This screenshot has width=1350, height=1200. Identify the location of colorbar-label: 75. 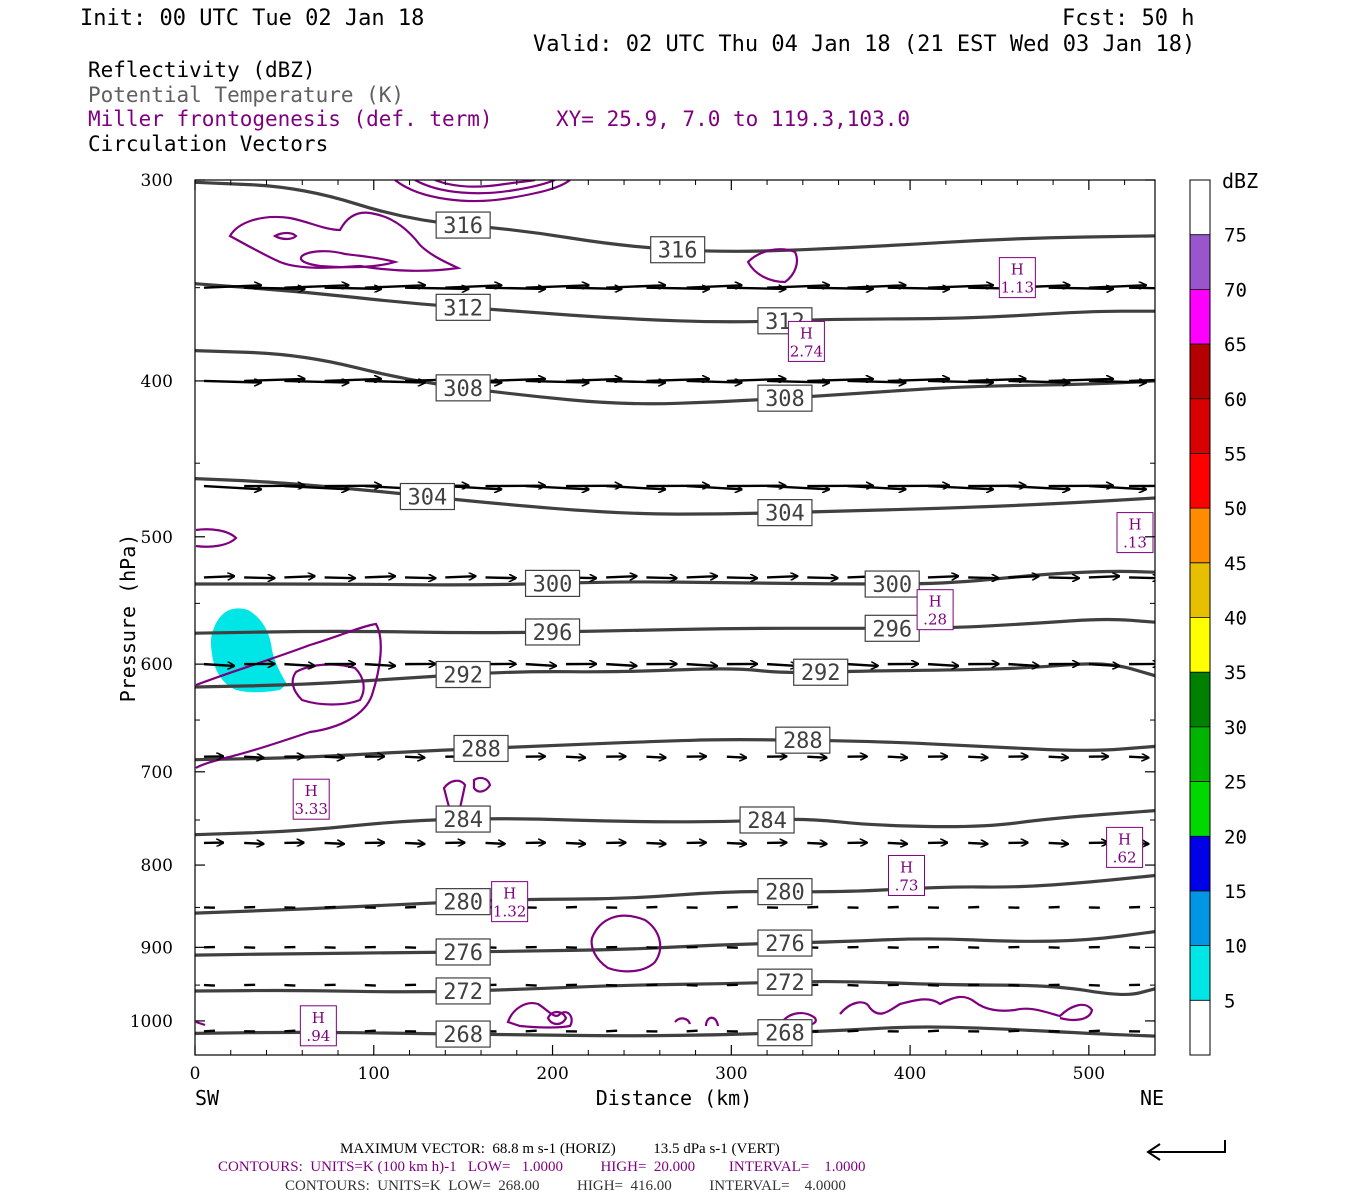
(1235, 236).